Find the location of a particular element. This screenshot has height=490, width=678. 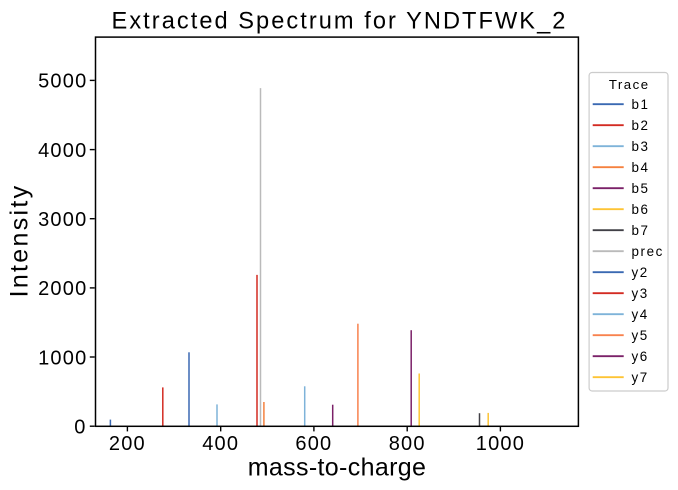

svg-text: Intensity is located at coordinates (20, 241).